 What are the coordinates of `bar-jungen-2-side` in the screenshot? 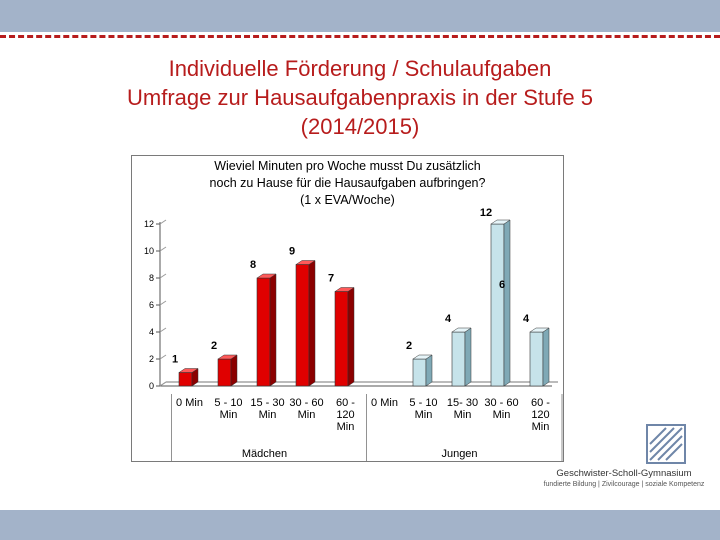 It's located at (429, 370).